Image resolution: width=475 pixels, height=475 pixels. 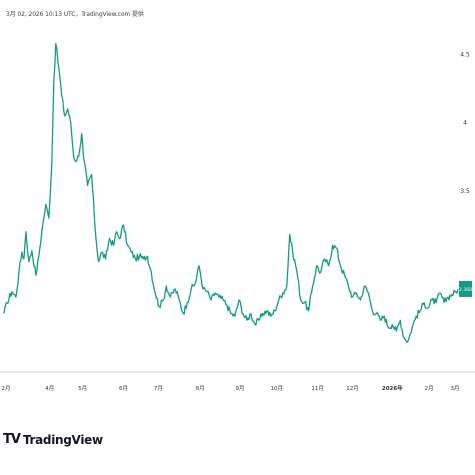 I want to click on tradingview-logo: TV TradingView, so click(x=53, y=439).